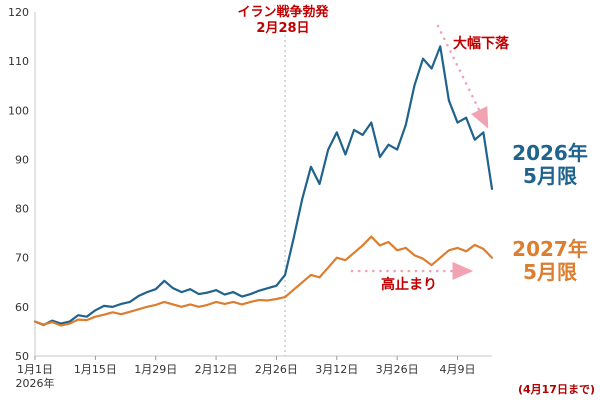 The width and height of the screenshot is (600, 400). Describe the element at coordinates (550, 249) in the screenshot. I see `series-label-2027-line1: 2027年` at that location.